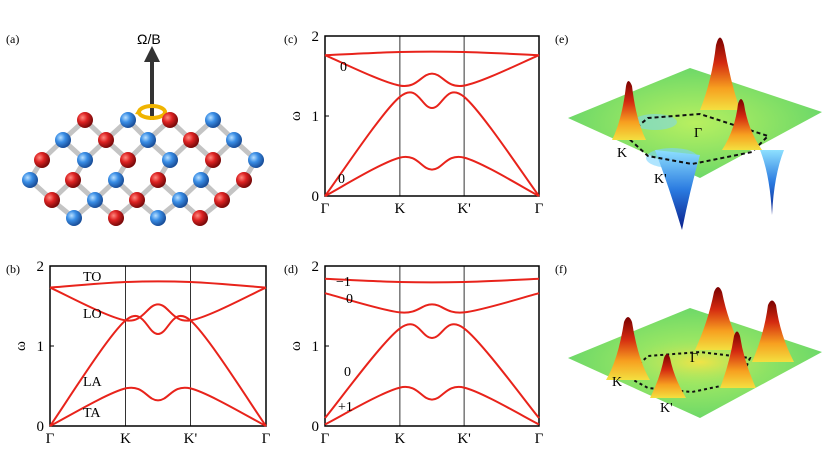  I want to click on field-label: Ω/B, so click(149, 39).